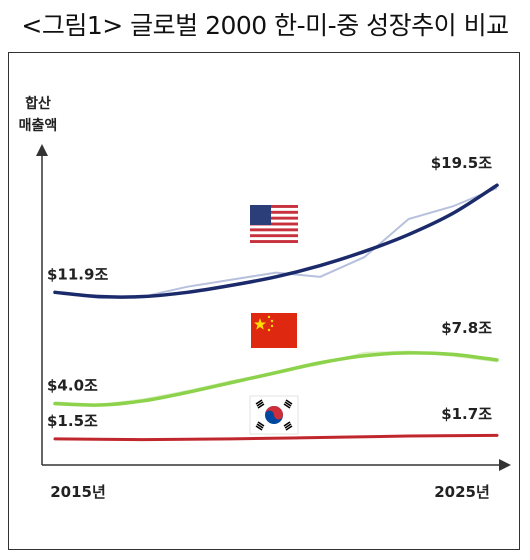 Image resolution: width=530 pixels, height=560 pixels. Describe the element at coordinates (77, 274) in the screenshot. I see `us-start-label: $11.9조` at that location.